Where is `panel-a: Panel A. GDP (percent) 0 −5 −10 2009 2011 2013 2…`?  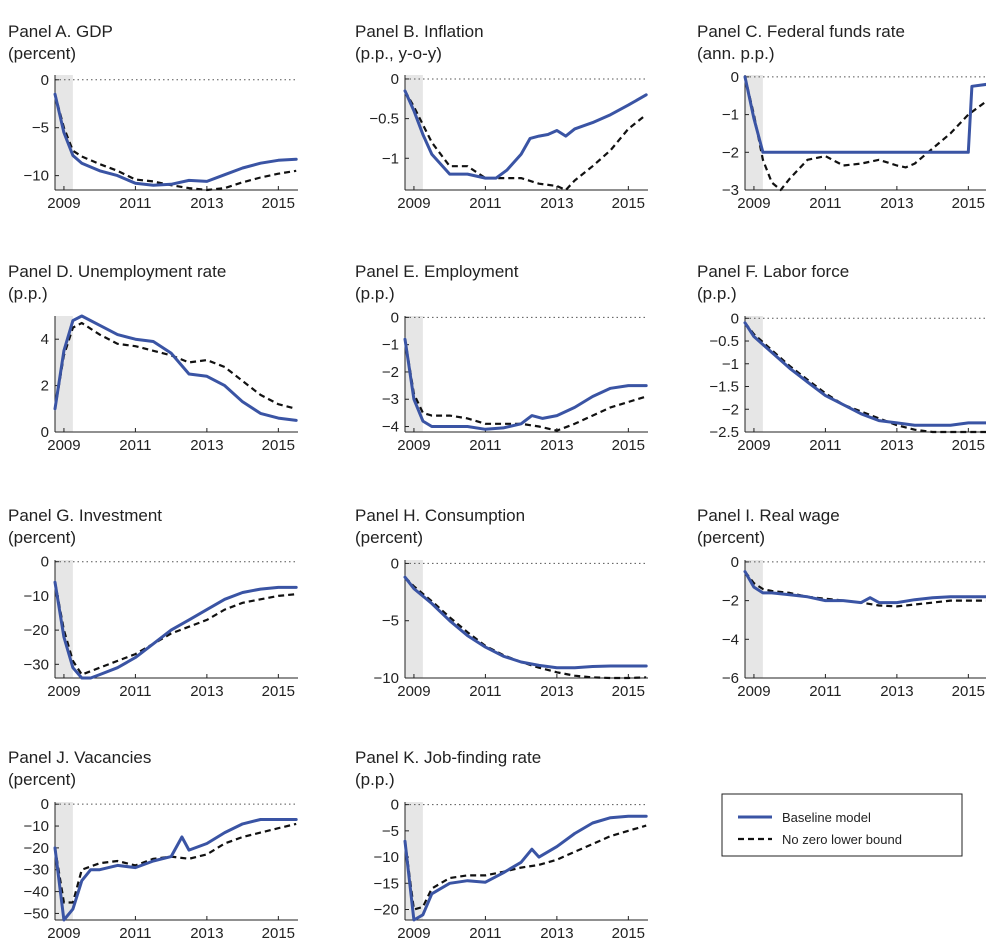 panel-a: Panel A. GDP (percent) 0 −5 −10 2009 2011 2013 2… is located at coordinates (153, 117).